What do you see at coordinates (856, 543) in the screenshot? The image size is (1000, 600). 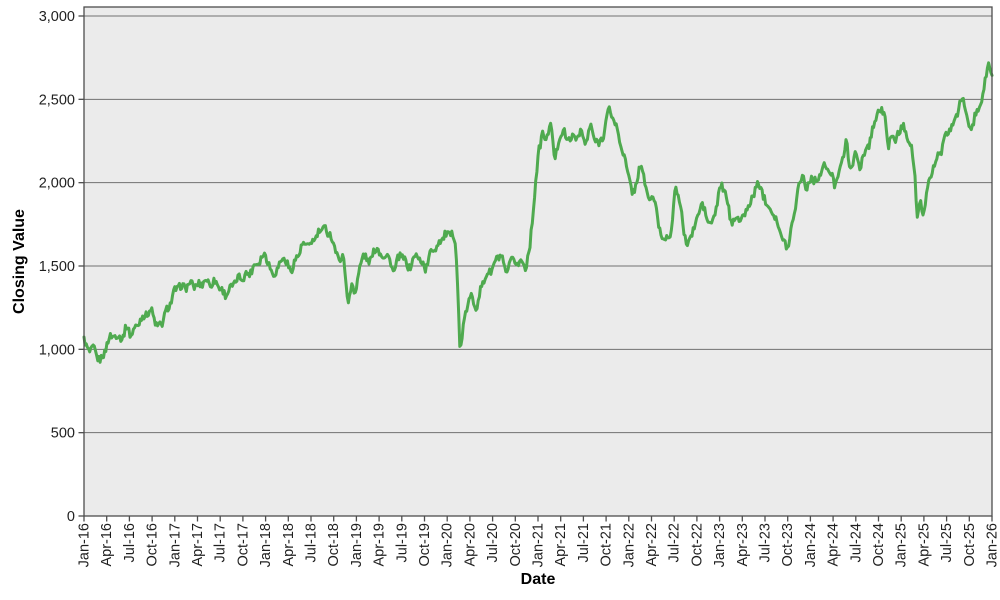 I see `x-tick-label: Jul-24` at bounding box center [856, 543].